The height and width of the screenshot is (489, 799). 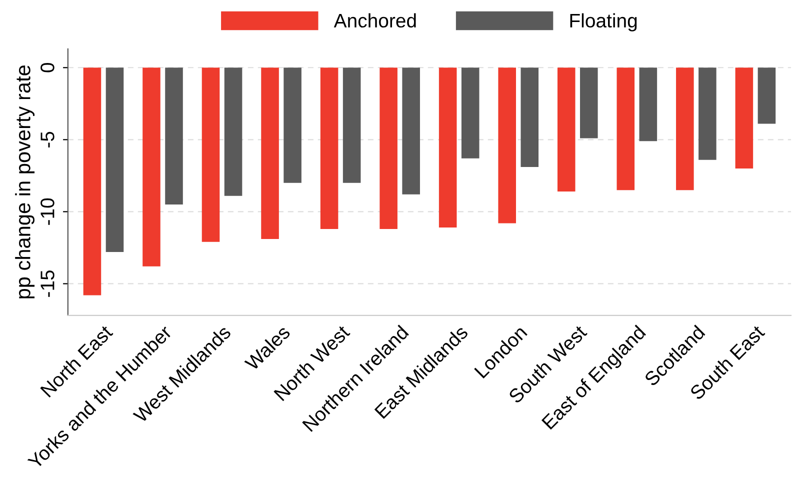 What do you see at coordinates (47, 140) in the screenshot?
I see `y-tick-label: -5` at bounding box center [47, 140].